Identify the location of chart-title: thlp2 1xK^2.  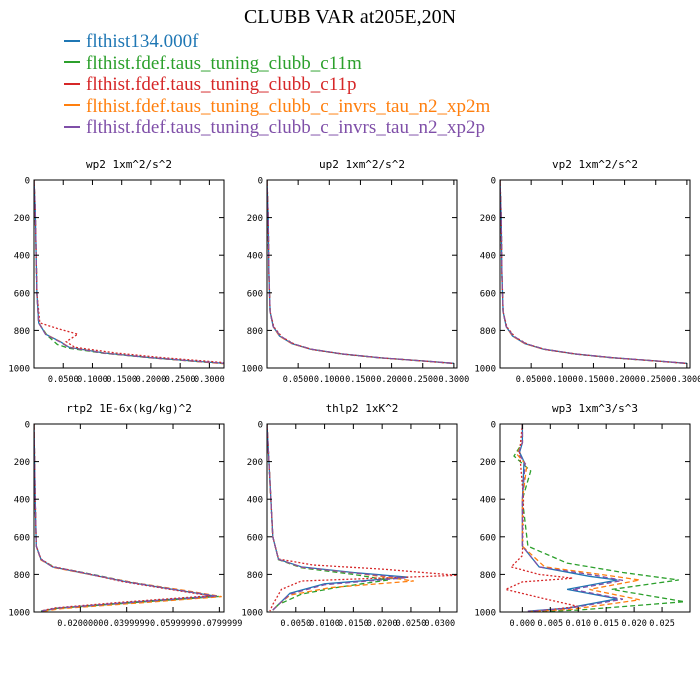
(362, 408).